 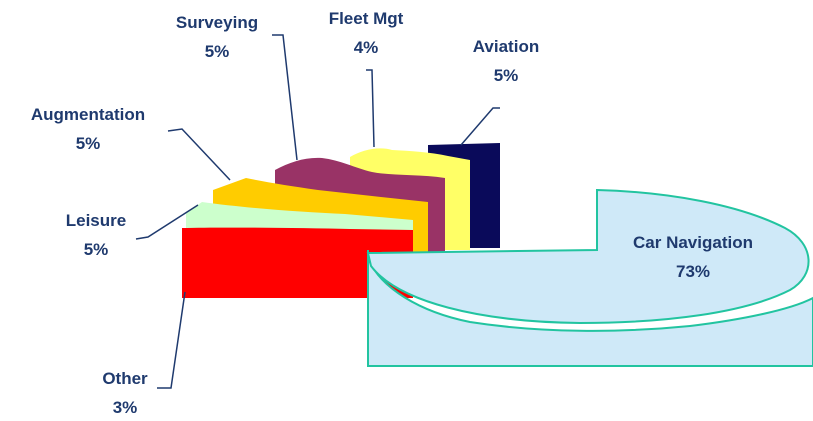 What do you see at coordinates (96, 249) in the screenshot?
I see `label-leisure-pct: 5%` at bounding box center [96, 249].